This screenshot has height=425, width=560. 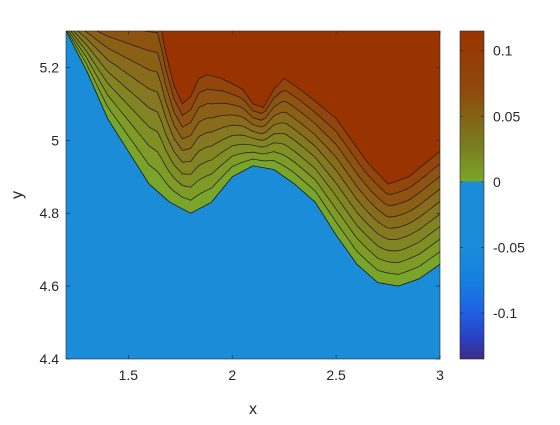 I want to click on colorbar-tick-label: 0.05, so click(x=506, y=116).